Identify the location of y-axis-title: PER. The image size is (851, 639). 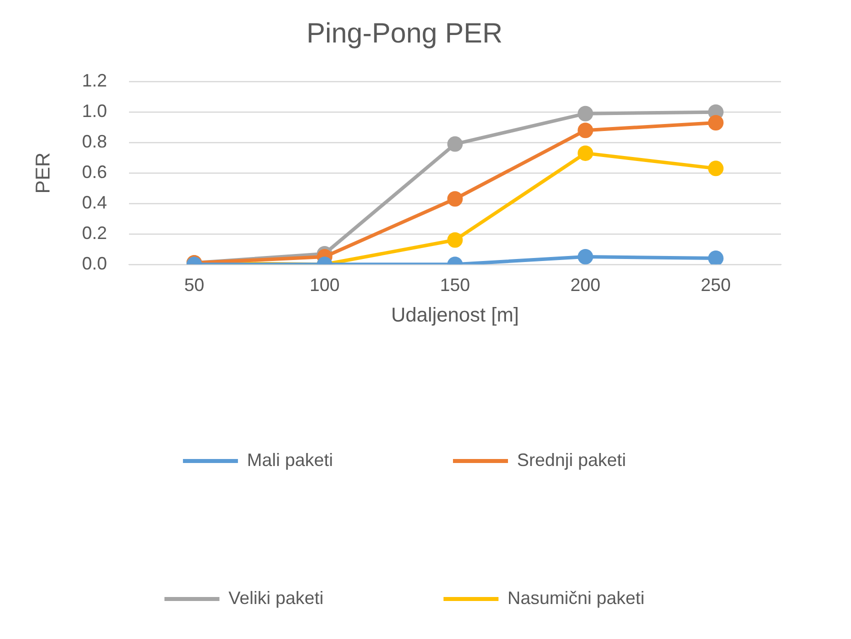
(43, 173).